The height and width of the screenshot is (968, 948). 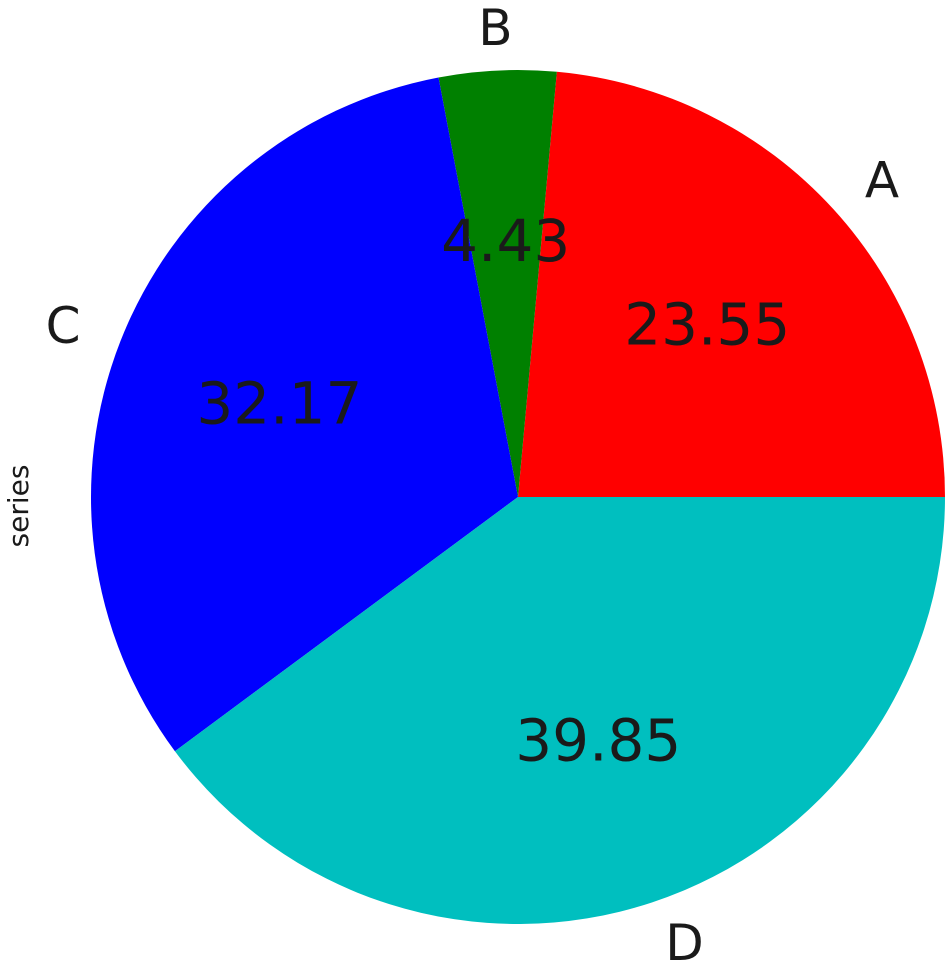 I want to click on value-label-d: 39.85, so click(x=598, y=740).